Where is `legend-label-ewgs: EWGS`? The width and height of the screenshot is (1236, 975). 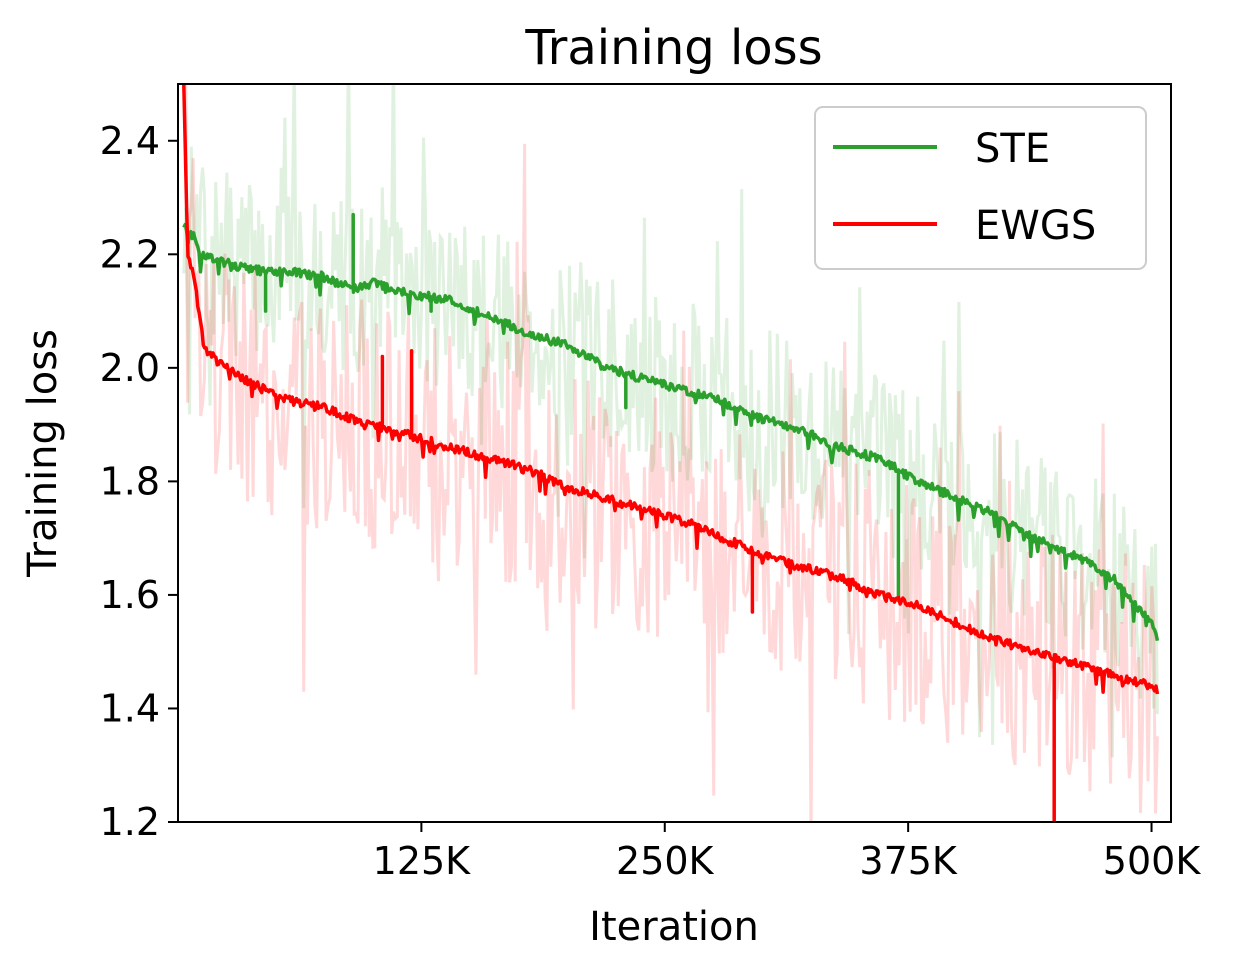
legend-label-ewgs: EWGS is located at coordinates (1035, 226).